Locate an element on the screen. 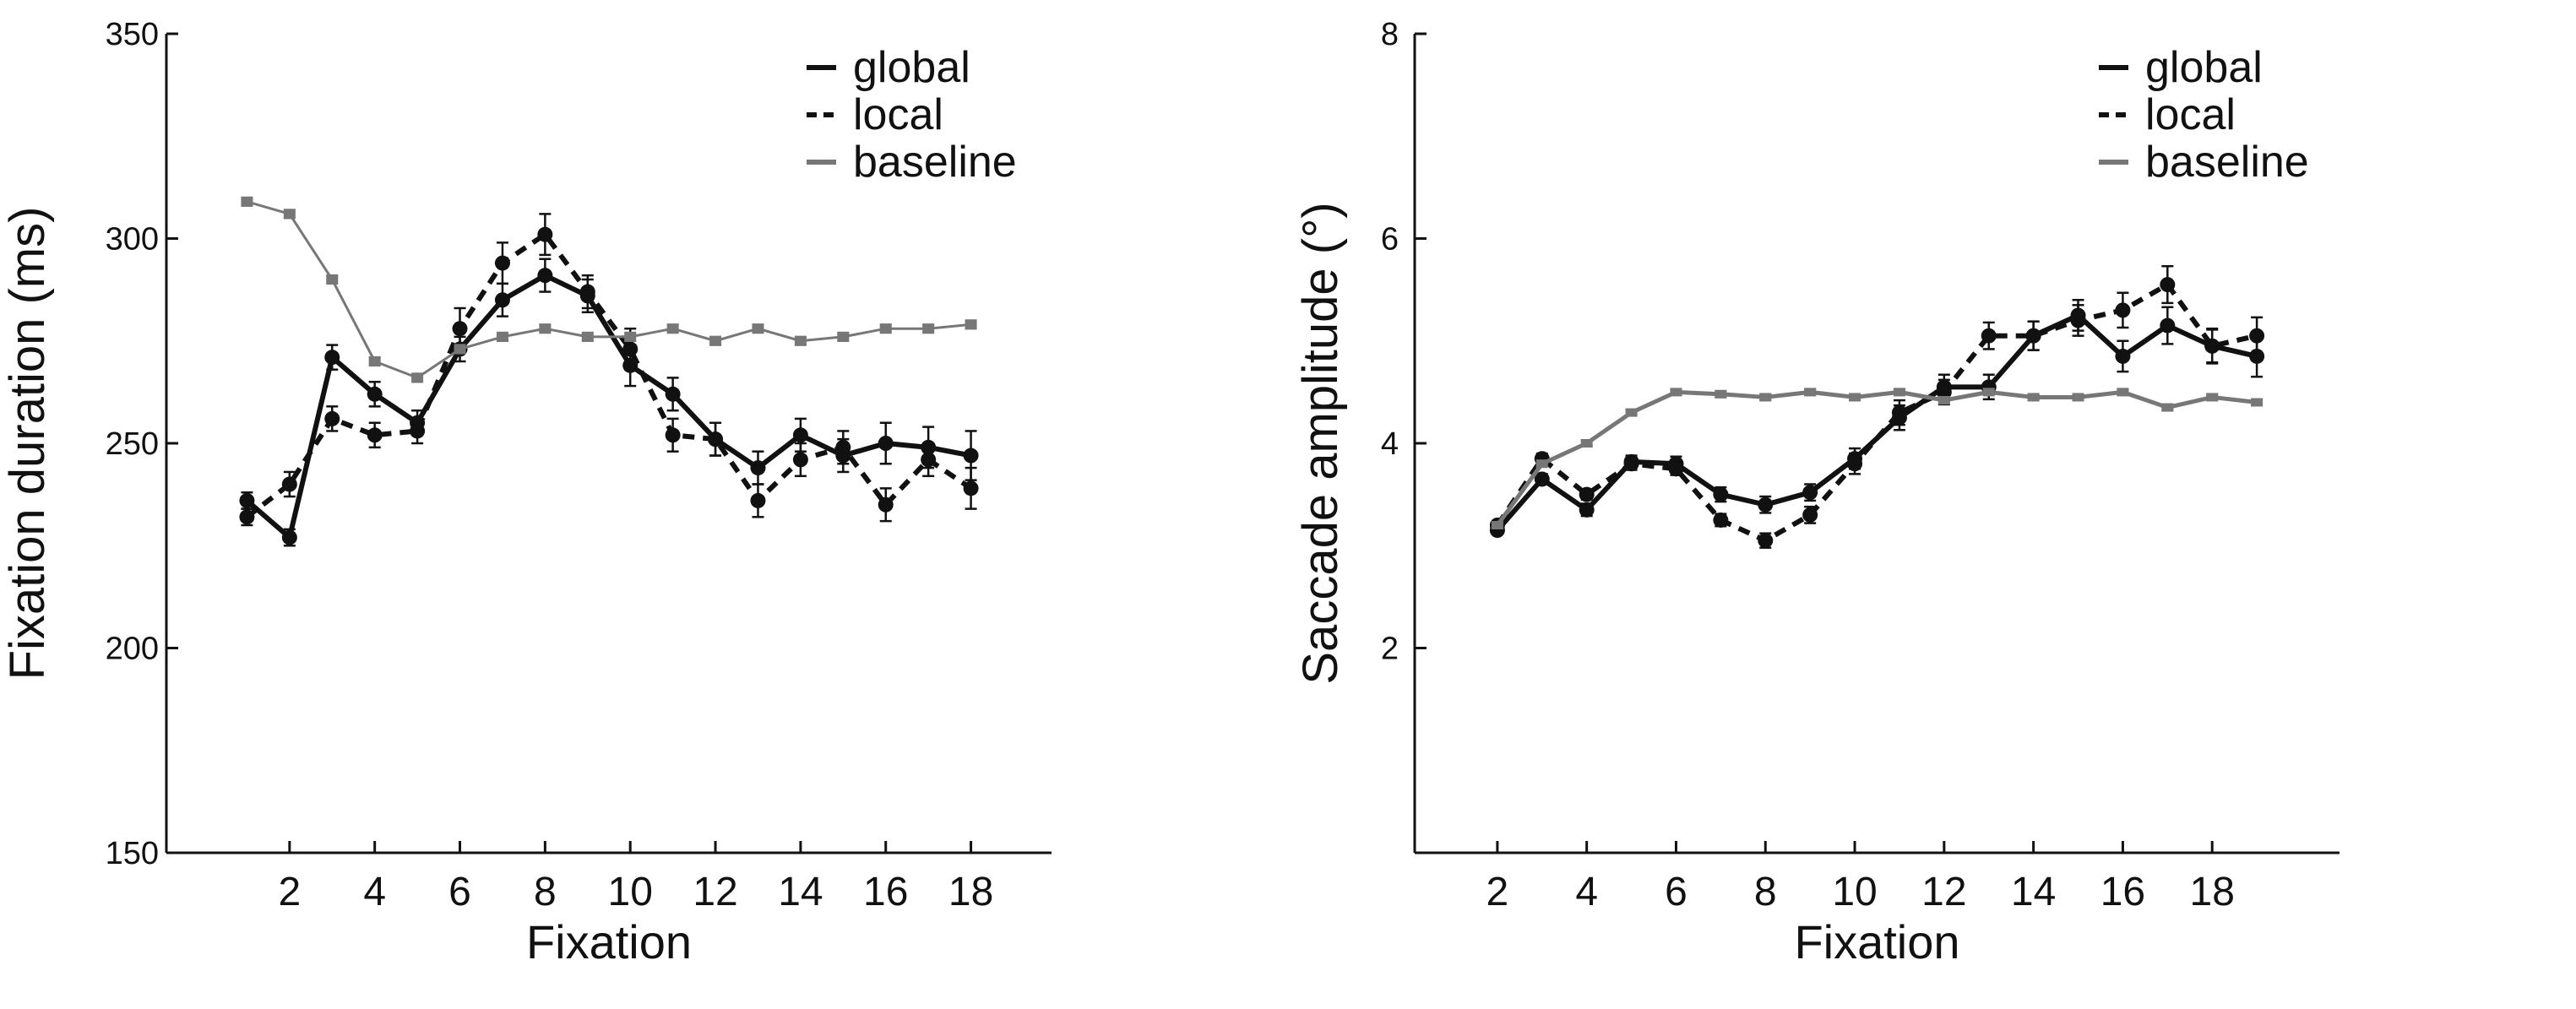 Image resolution: width=2576 pixels, height=1009 pixels. legend-label-baseline: baseline is located at coordinates (935, 162).